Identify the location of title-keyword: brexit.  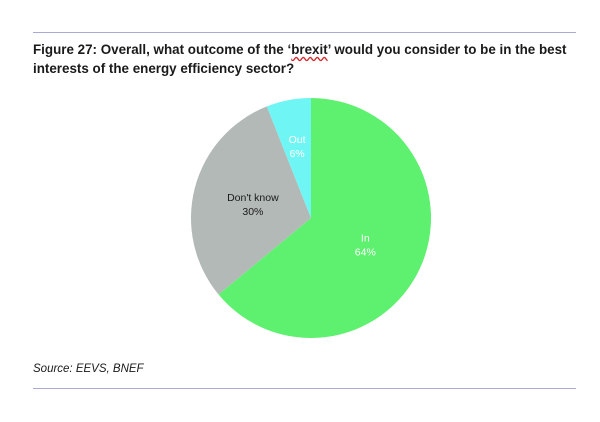
(309, 49).